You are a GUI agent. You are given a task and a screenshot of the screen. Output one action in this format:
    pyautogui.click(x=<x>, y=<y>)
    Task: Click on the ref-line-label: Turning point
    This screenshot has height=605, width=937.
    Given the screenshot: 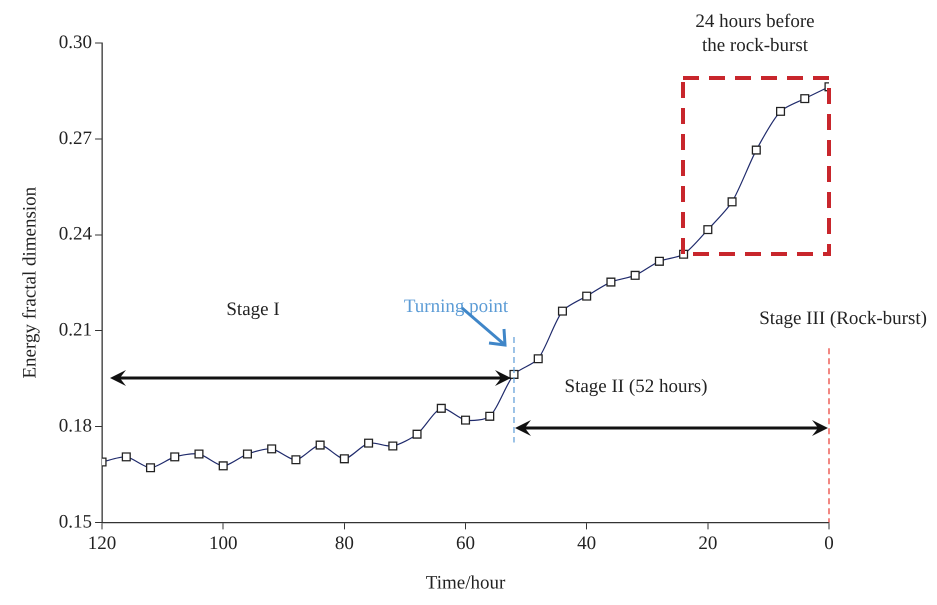 What is the action you would take?
    pyautogui.click(x=456, y=307)
    